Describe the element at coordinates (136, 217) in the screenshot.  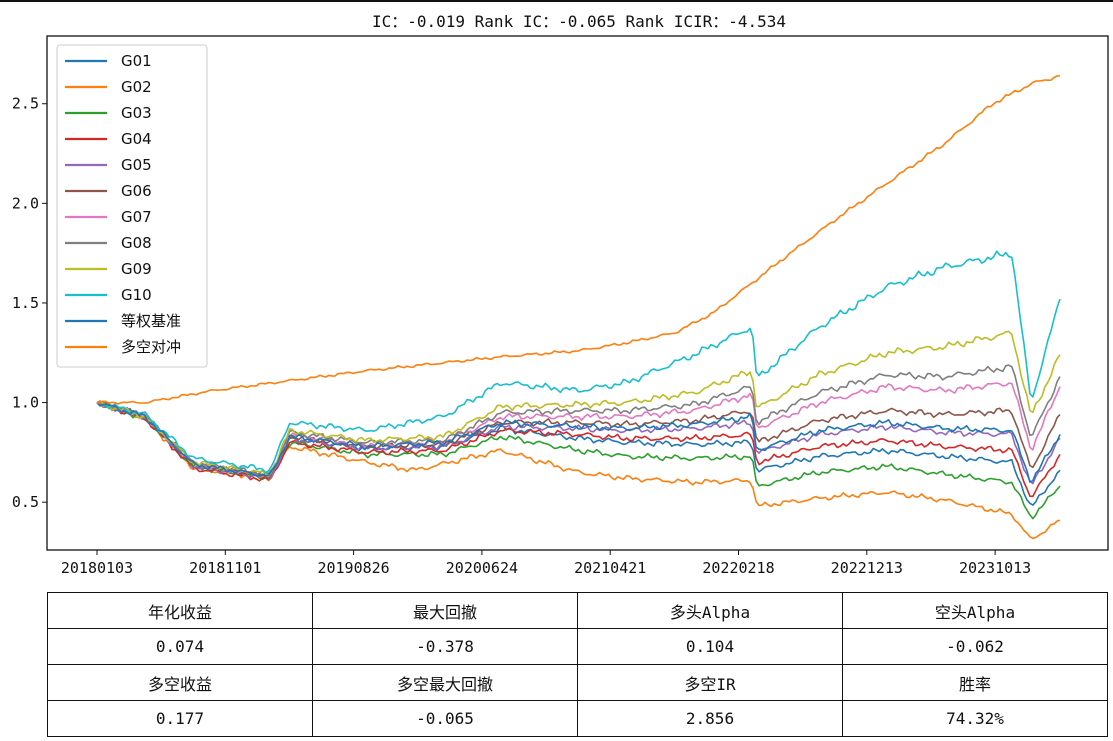
I see `legend-label: G07` at that location.